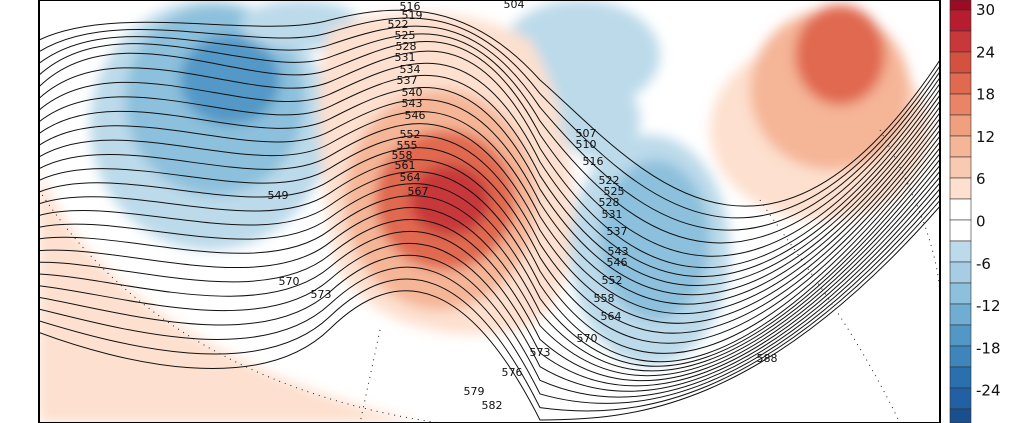 The width and height of the screenshot is (1024, 423). I want to click on contour-label: 519, so click(412, 15).